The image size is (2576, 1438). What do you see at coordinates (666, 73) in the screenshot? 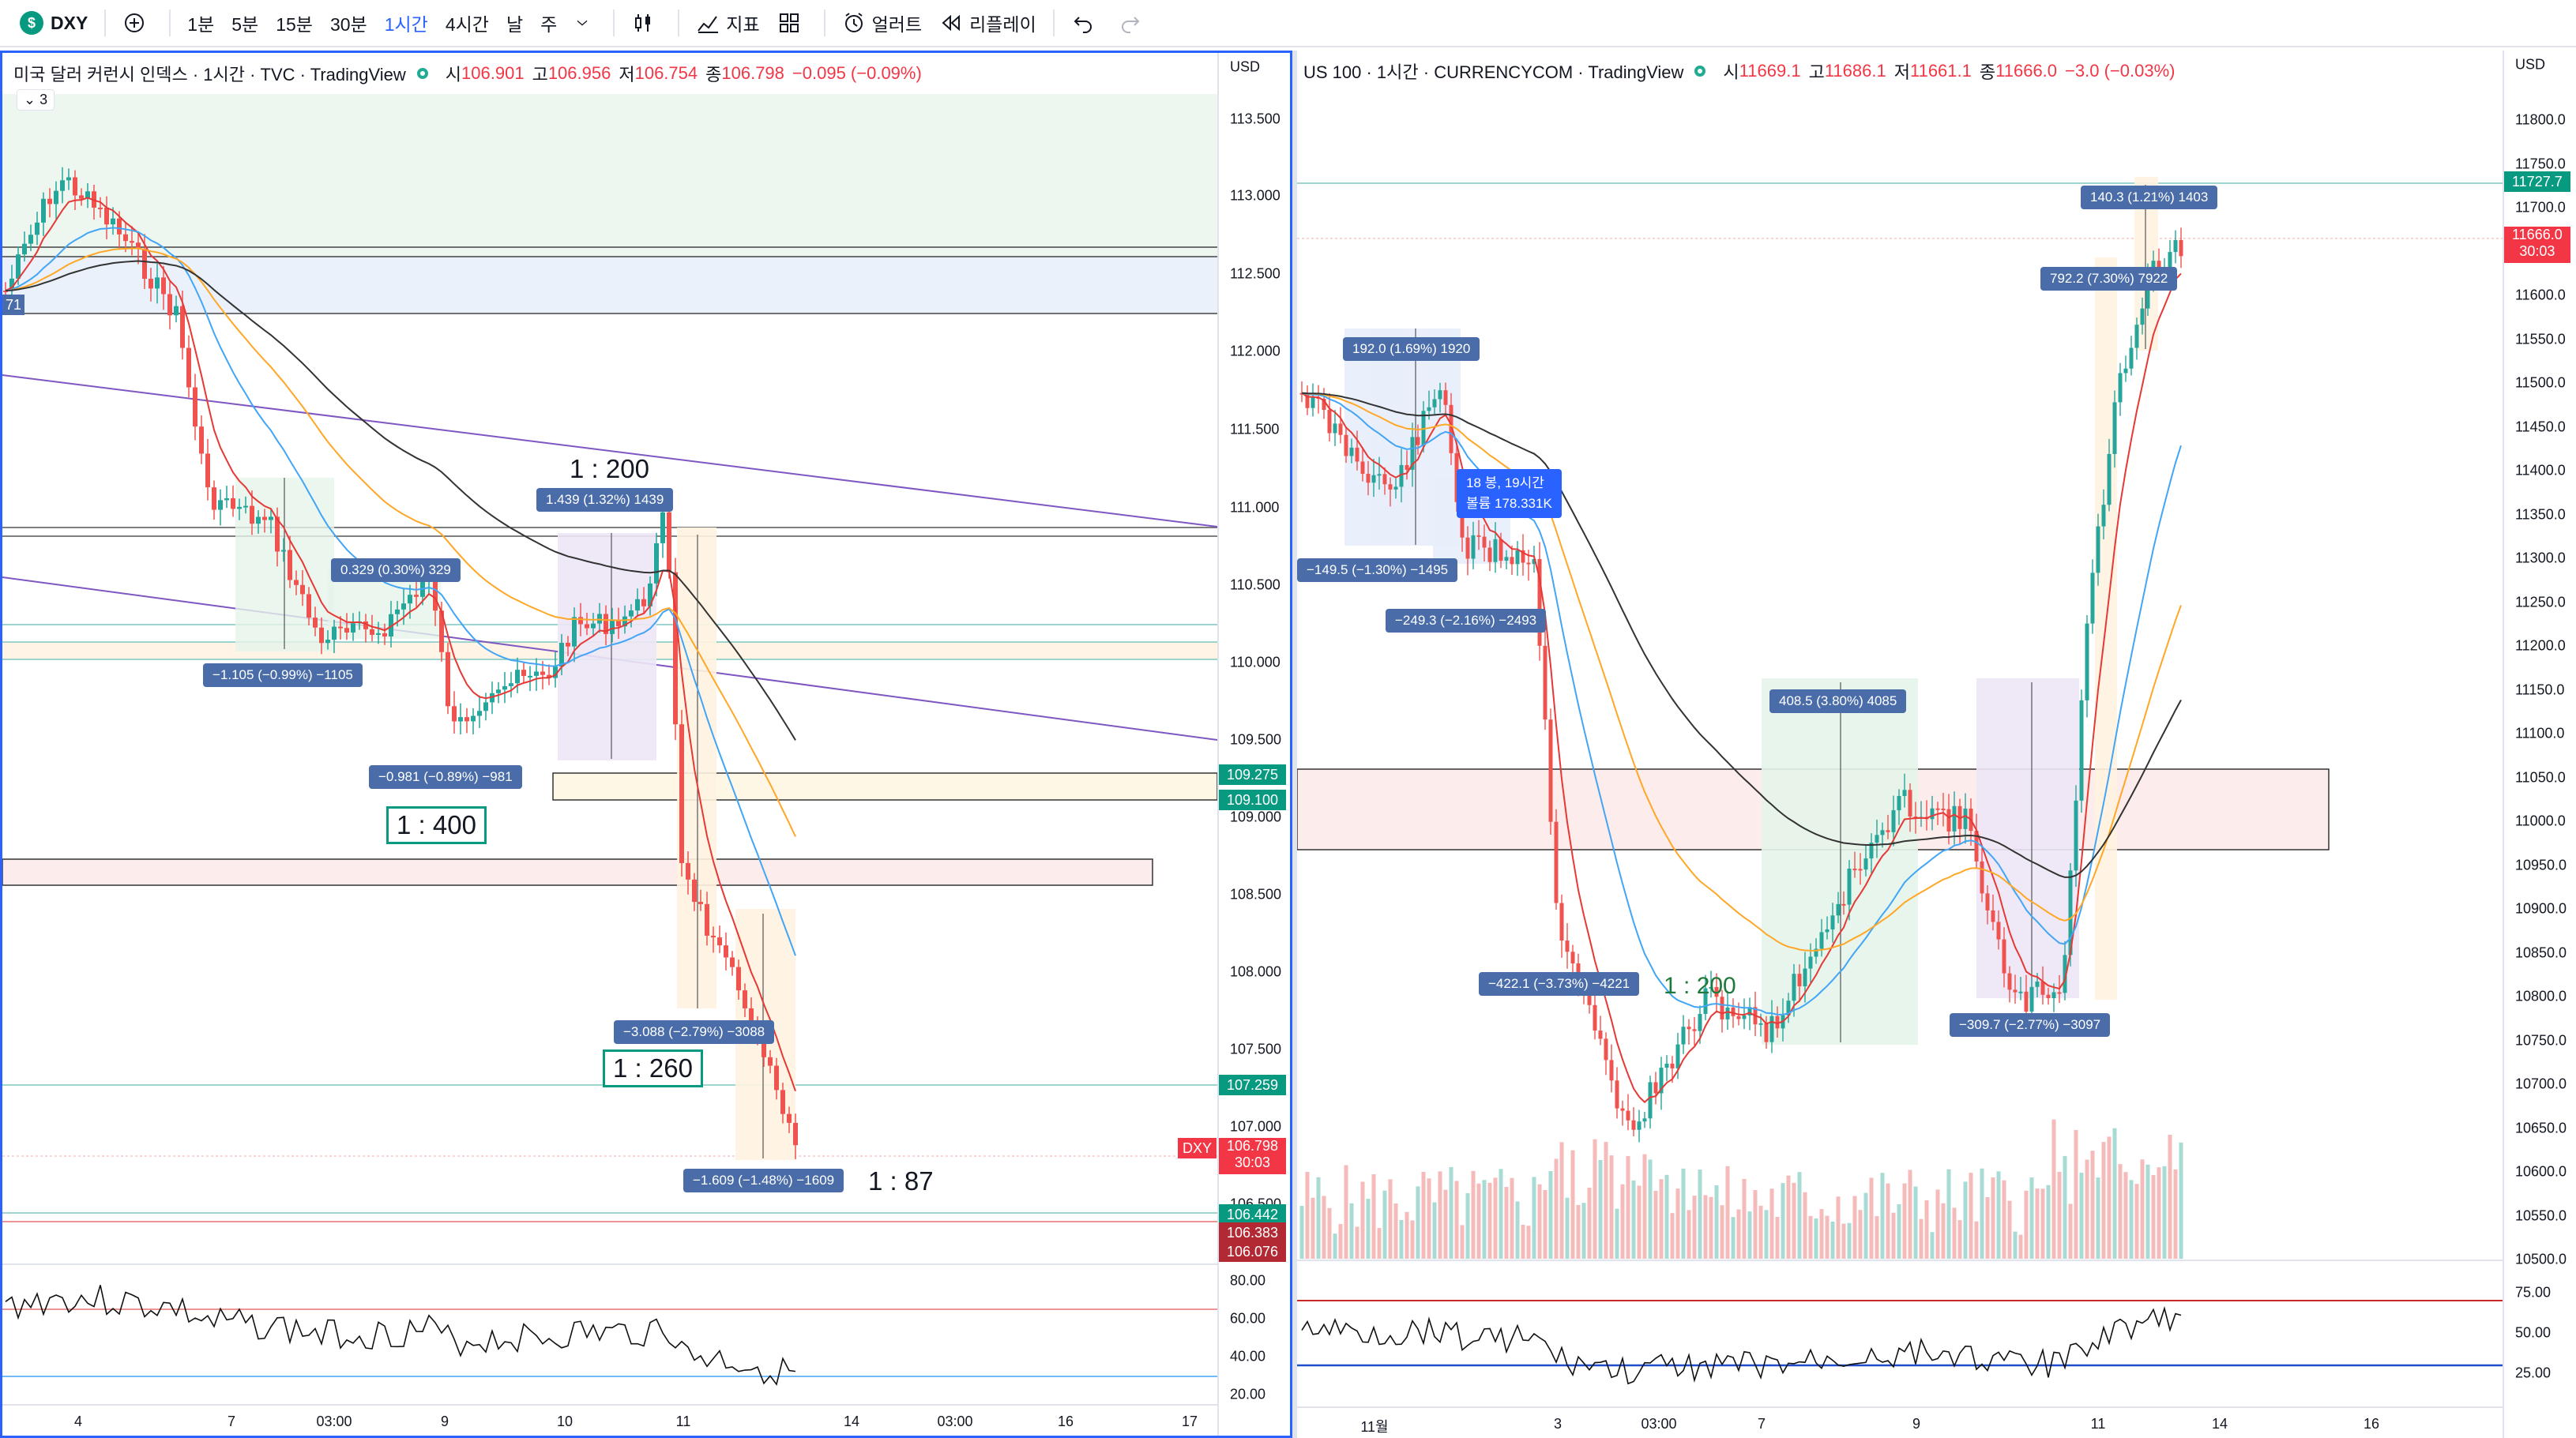
I see `dxy-low: 106.754` at bounding box center [666, 73].